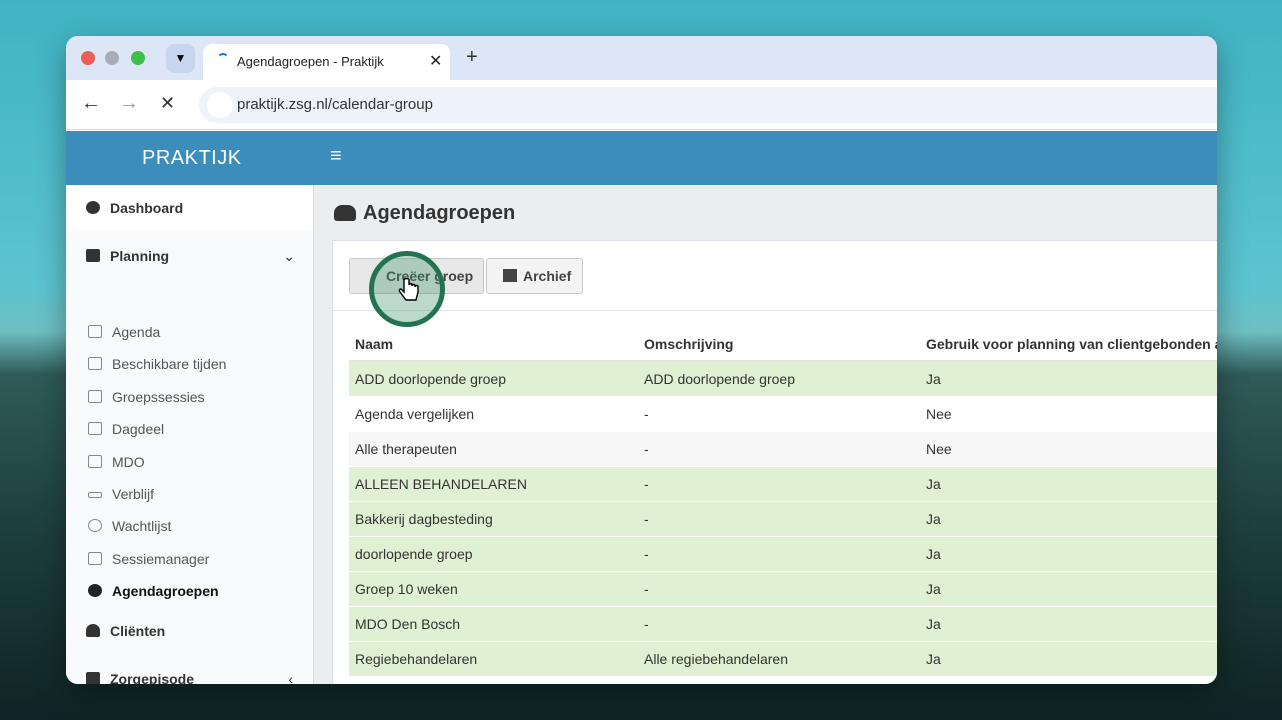 This screenshot has height=720, width=1282. I want to click on minimize-window, so click(112, 58).